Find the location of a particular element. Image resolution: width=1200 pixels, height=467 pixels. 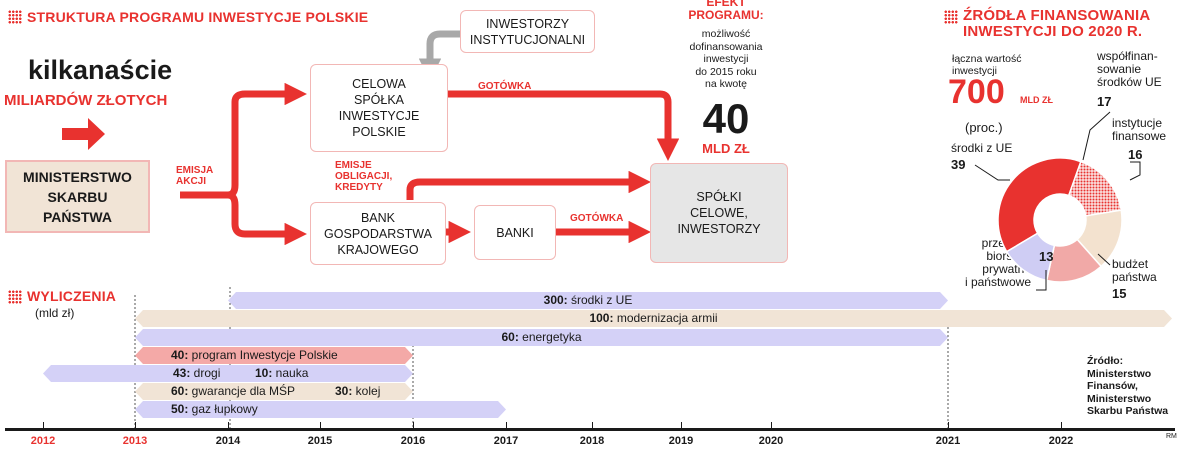

bgk-box: BANK GOSPODARSTWA KRAJOWEGO is located at coordinates (378, 233).